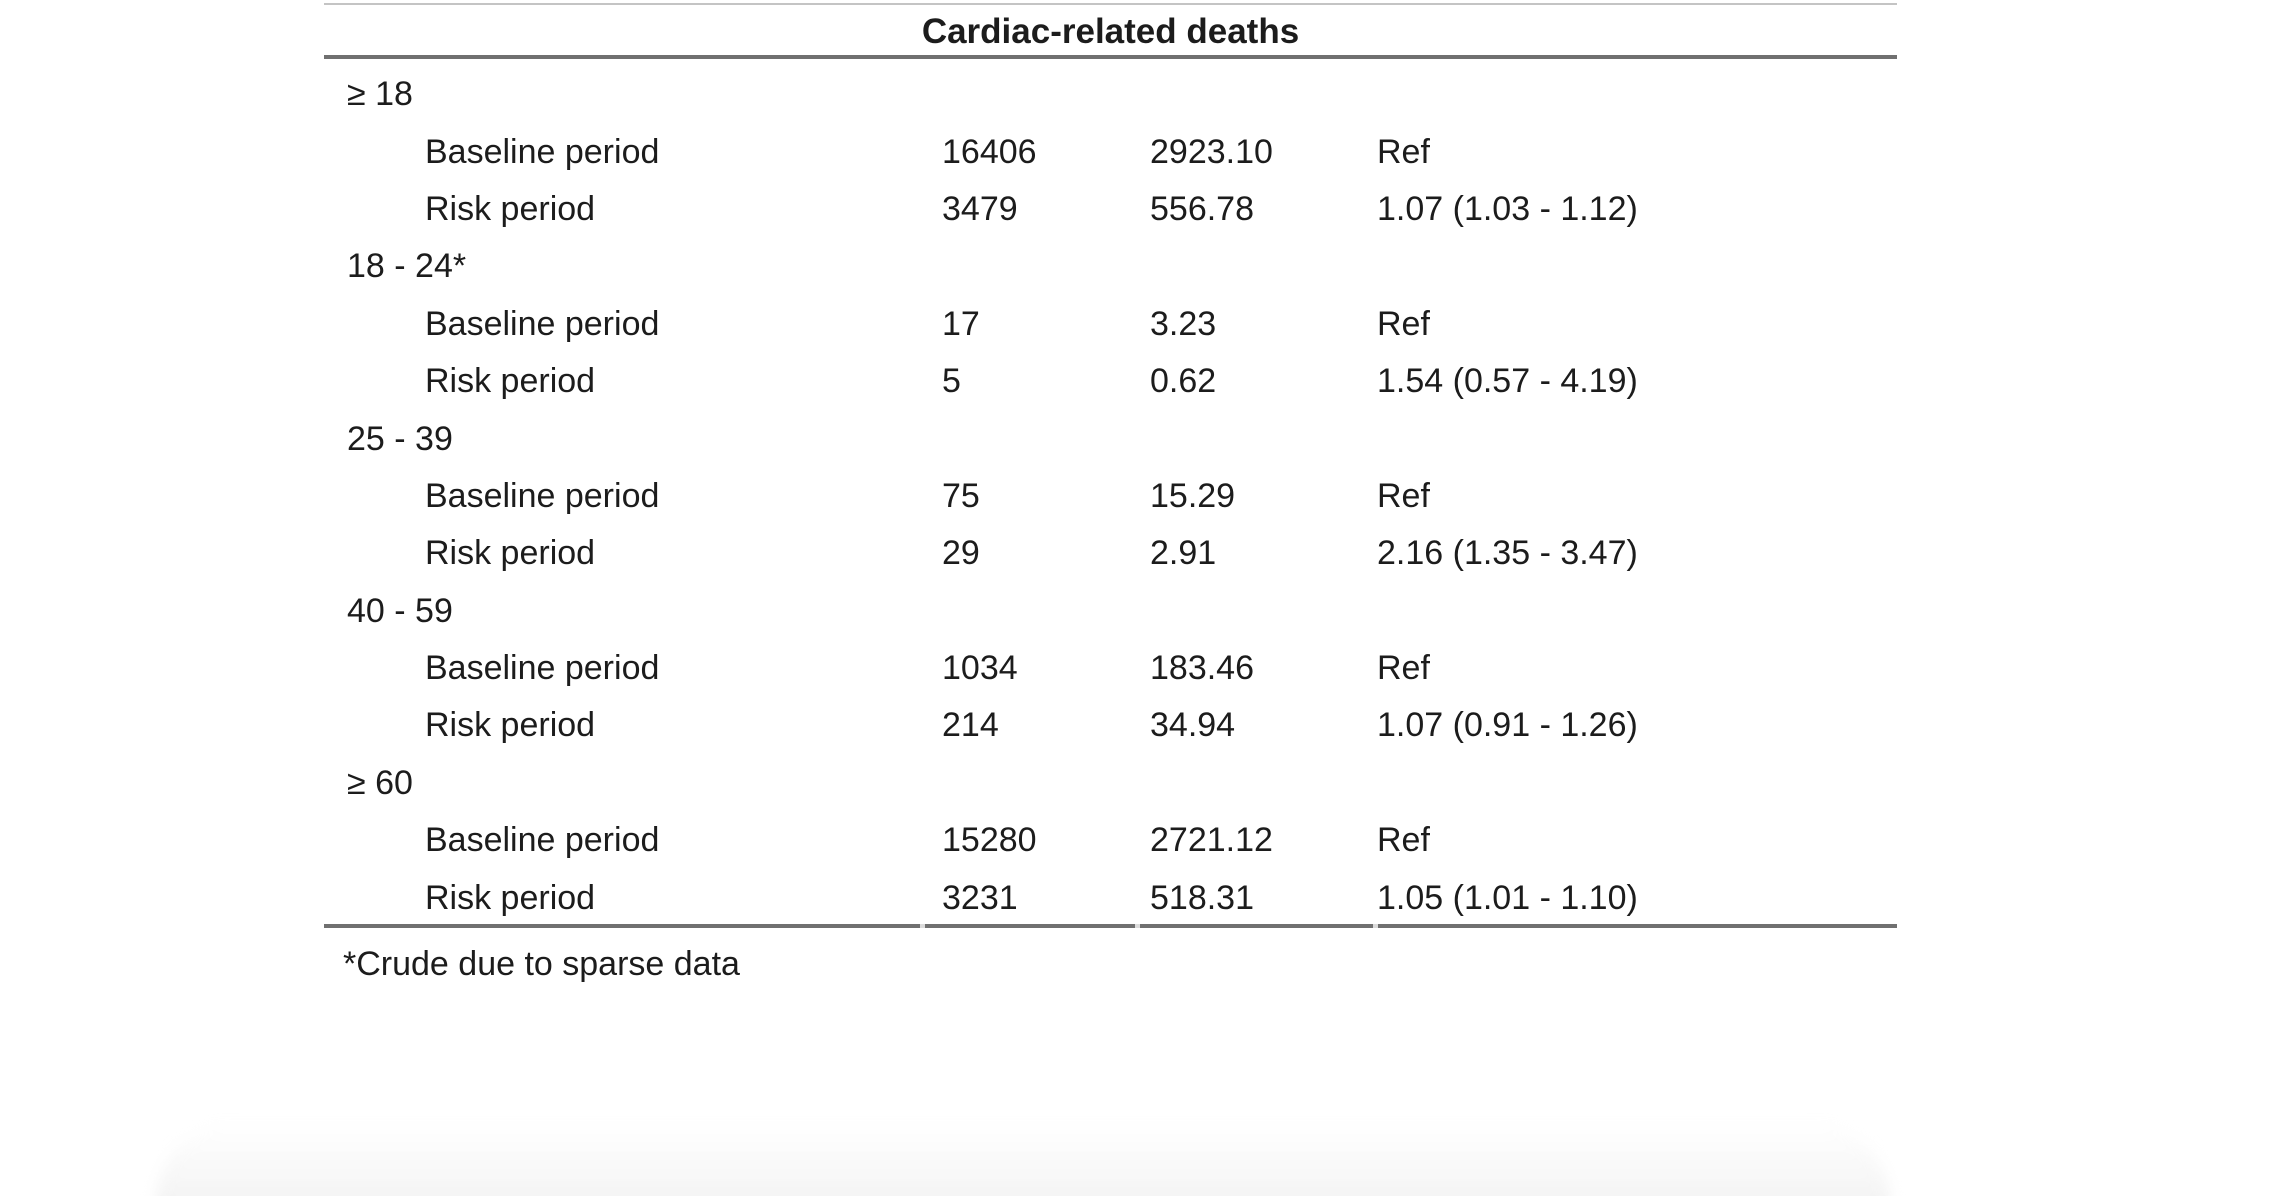  What do you see at coordinates (1211, 151) in the screenshot?
I see `value-cell: 2923.10` at bounding box center [1211, 151].